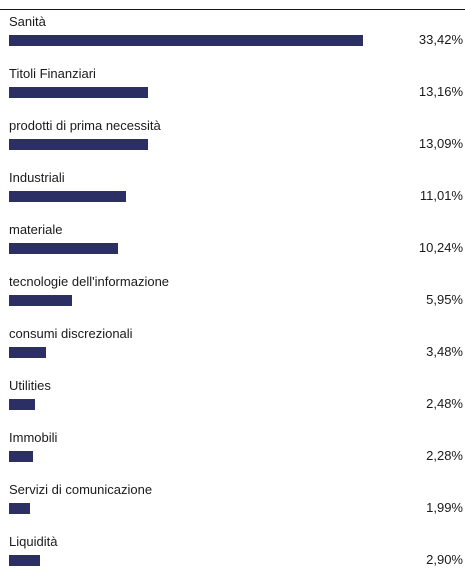  What do you see at coordinates (232, 353) in the screenshot?
I see `bar-row: consumi discrezionali 3,48%` at bounding box center [232, 353].